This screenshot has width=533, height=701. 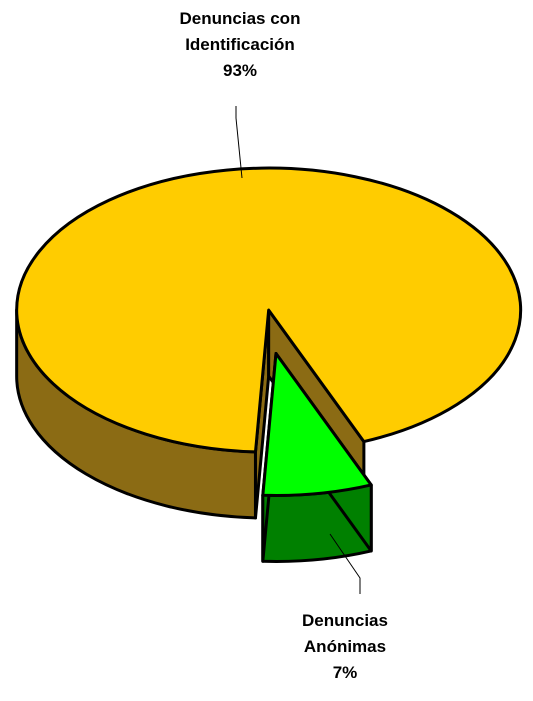 What do you see at coordinates (345, 672) in the screenshot?
I see `slice-percent-anonimas: 7%` at bounding box center [345, 672].